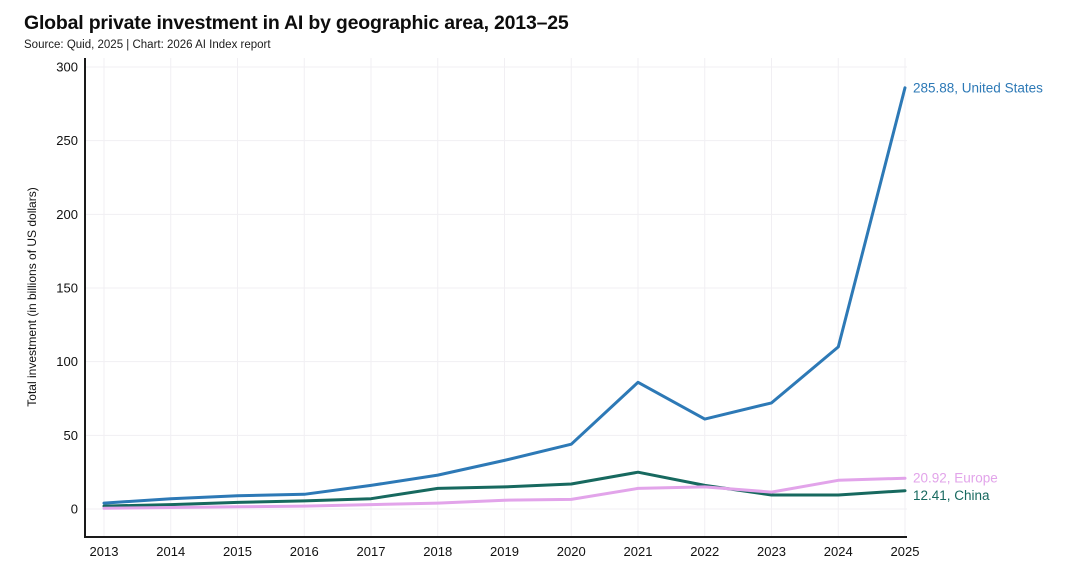 This screenshot has width=1080, height=583. What do you see at coordinates (304, 551) in the screenshot?
I see `x-tick-label: 2016` at bounding box center [304, 551].